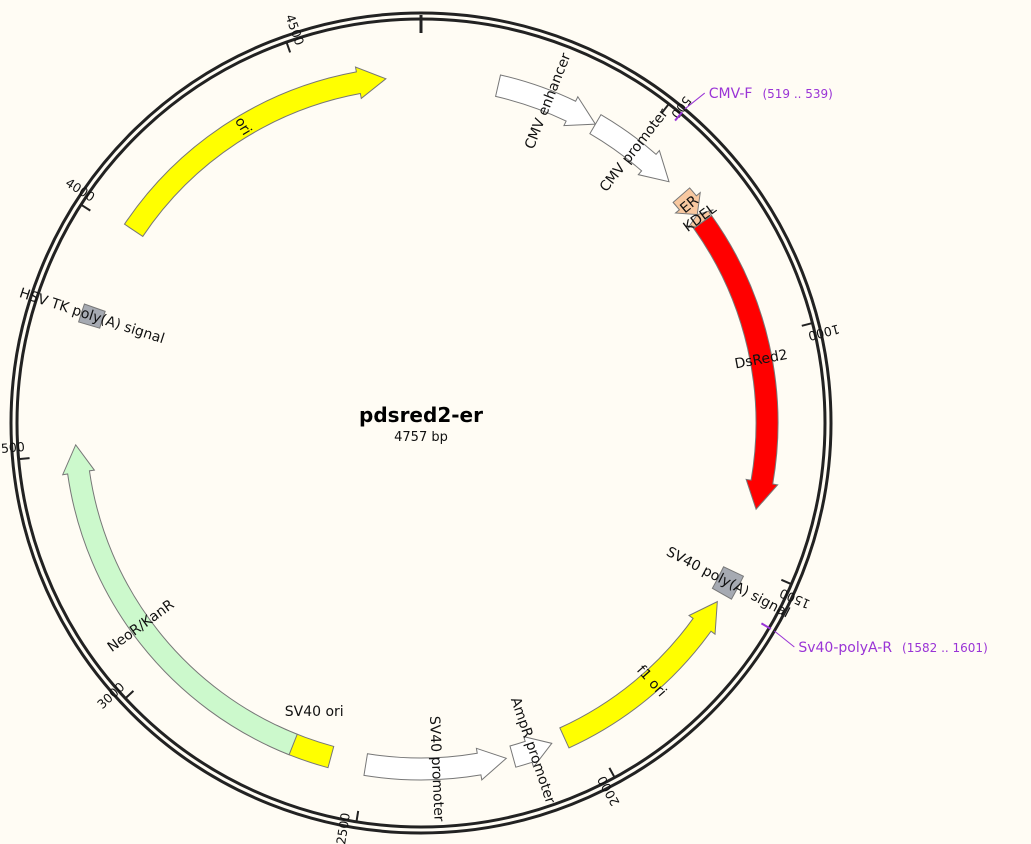  Describe the element at coordinates (797, 94) in the screenshot. I see `primer-range: (519 .. 539)` at that location.